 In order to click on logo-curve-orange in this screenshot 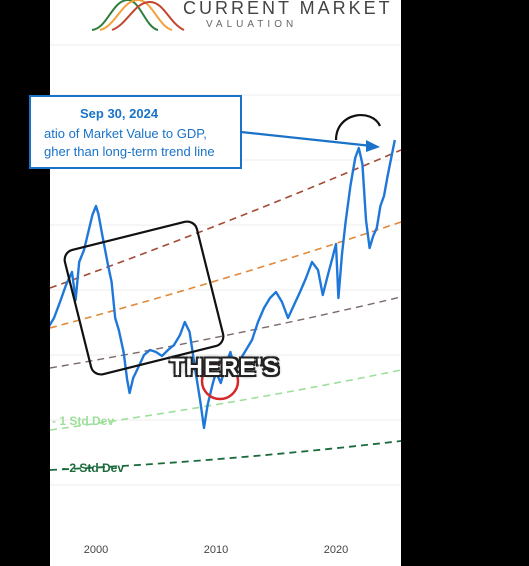, I will do `click(136, 15)`.